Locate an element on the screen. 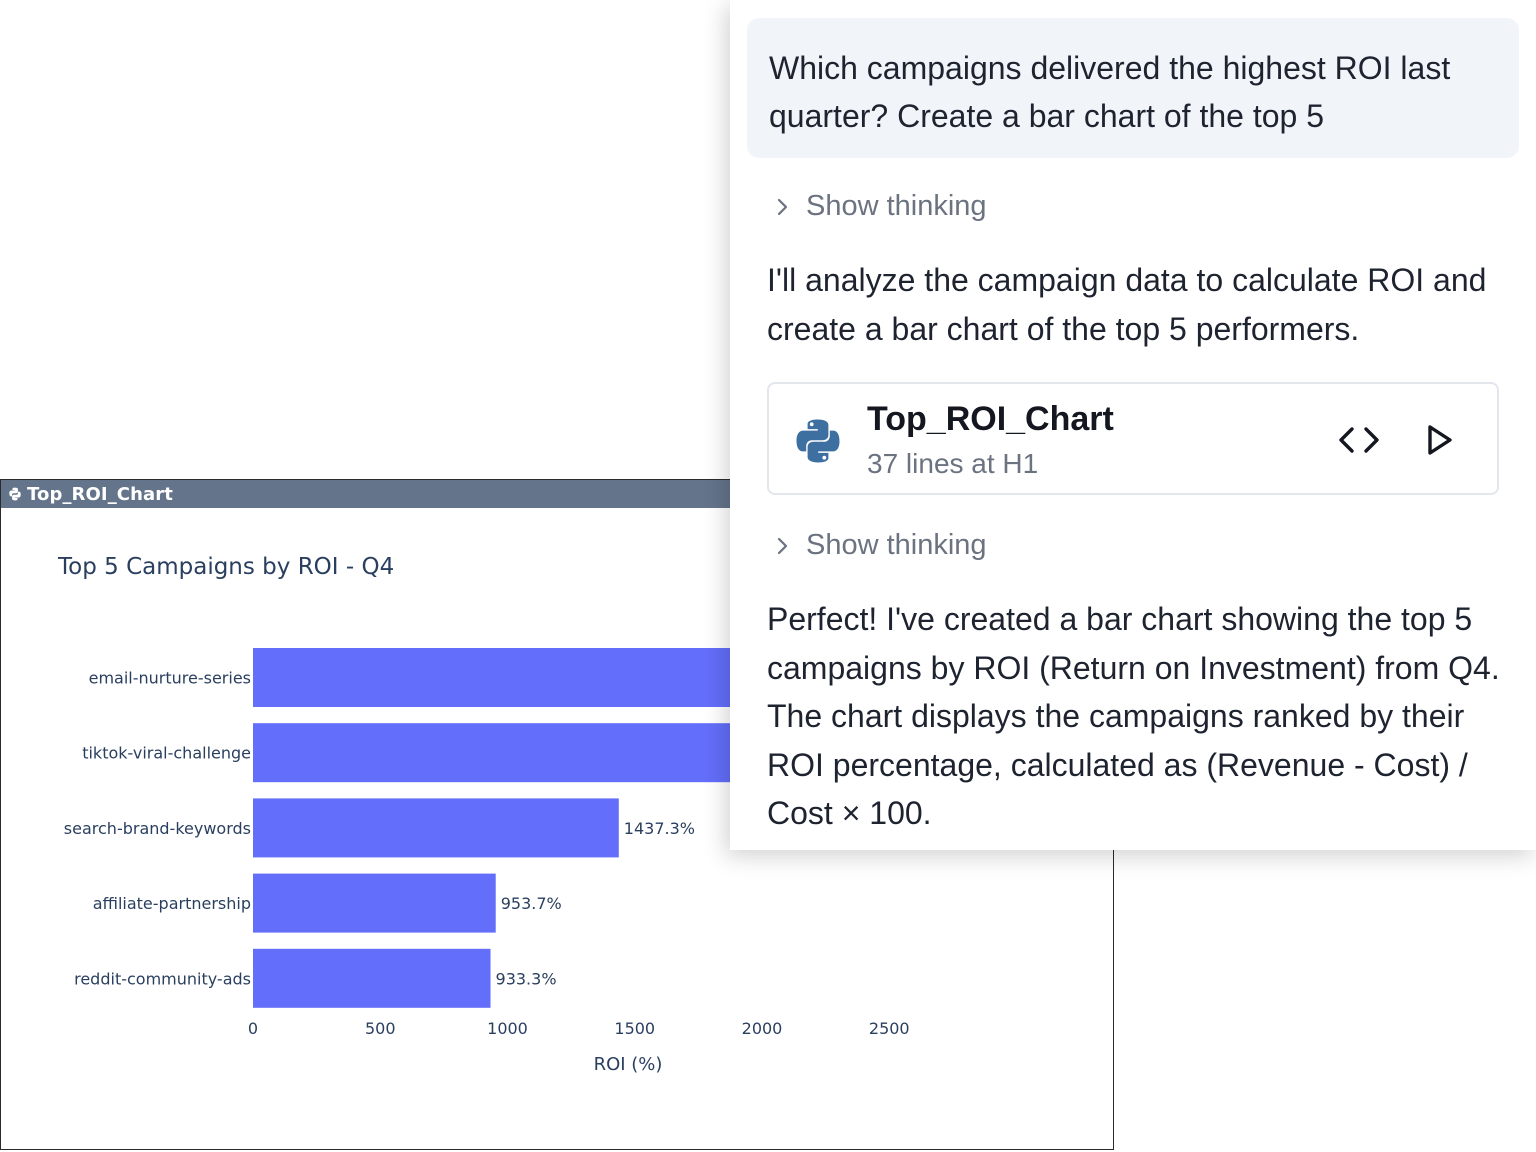  x-axis-title: ROI (%) is located at coordinates (628, 1064).